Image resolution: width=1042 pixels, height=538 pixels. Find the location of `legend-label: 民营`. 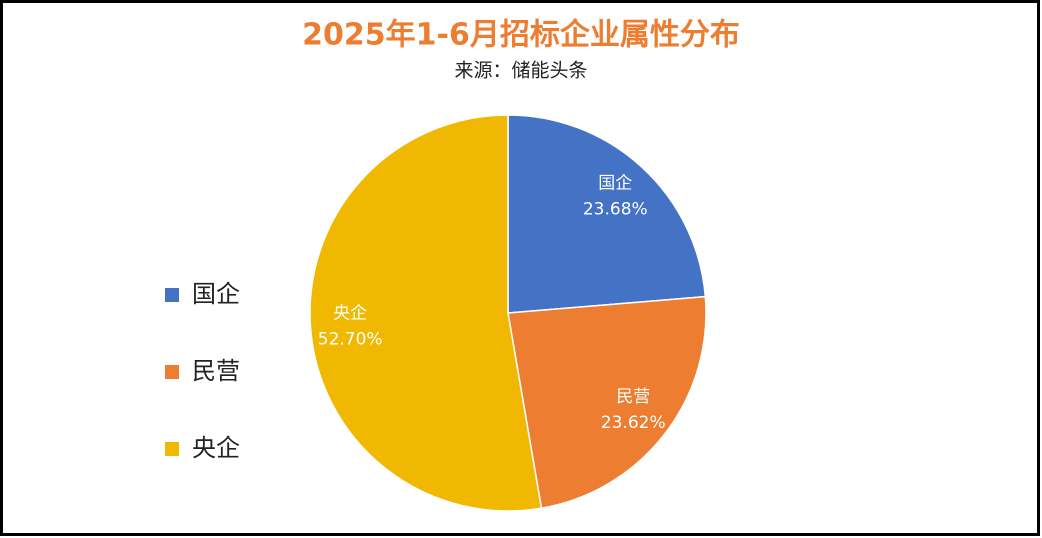

legend-label: 民营 is located at coordinates (216, 371).